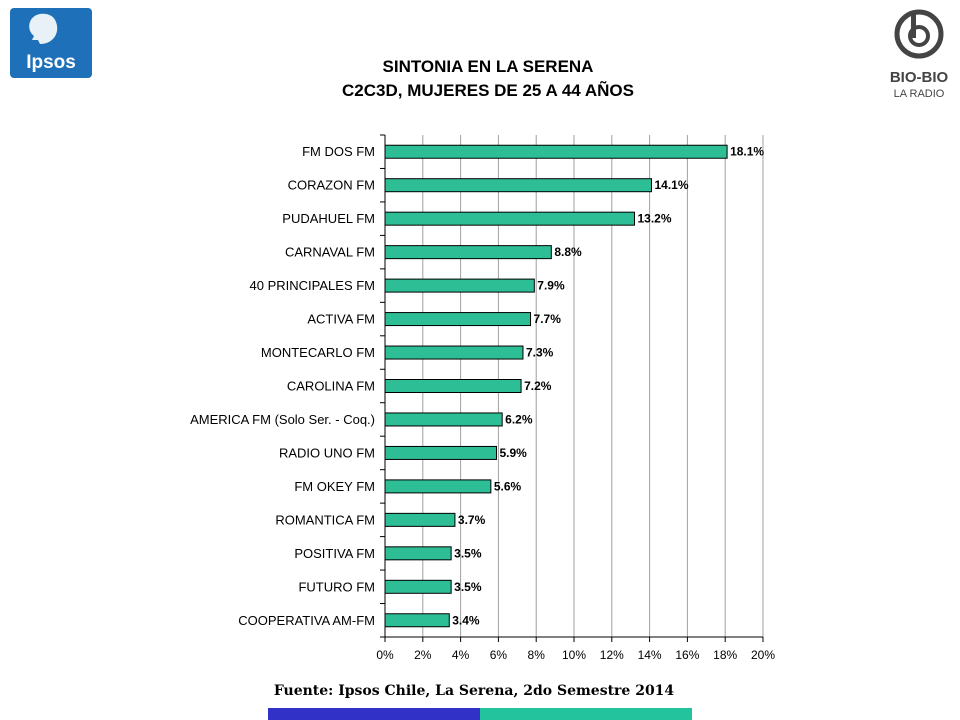  I want to click on value-label: 18.1%, so click(747, 152).